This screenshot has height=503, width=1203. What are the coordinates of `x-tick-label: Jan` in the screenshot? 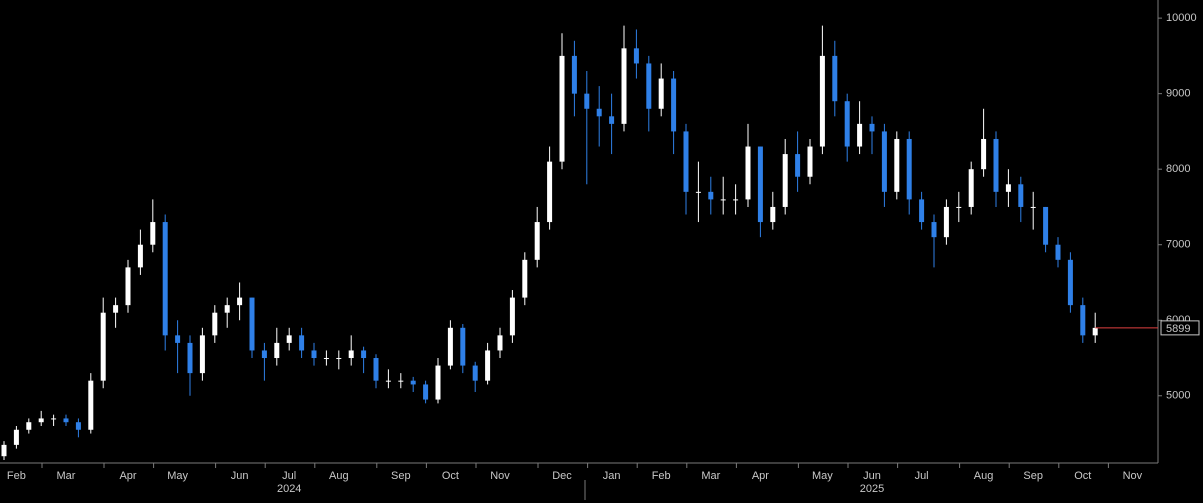 It's located at (612, 476).